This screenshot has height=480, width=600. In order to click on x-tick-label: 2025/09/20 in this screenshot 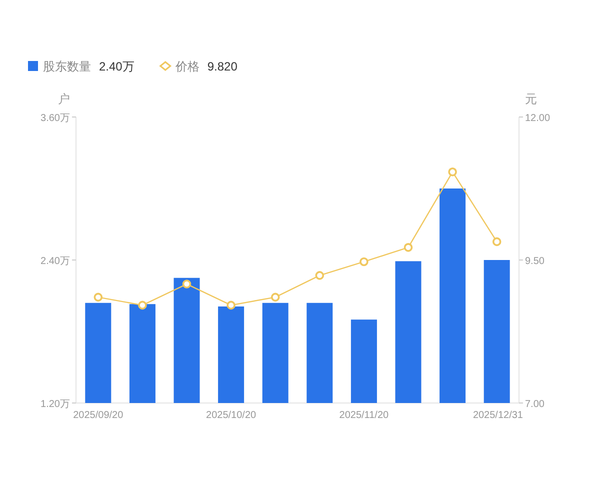, I will do `click(98, 415)`.